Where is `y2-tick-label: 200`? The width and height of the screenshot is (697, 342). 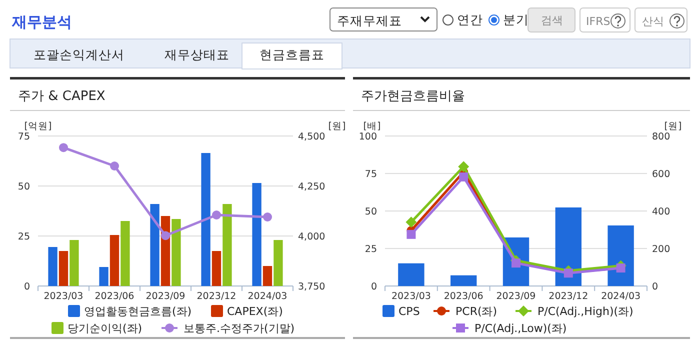 y2-tick-label: 200 is located at coordinates (661, 249).